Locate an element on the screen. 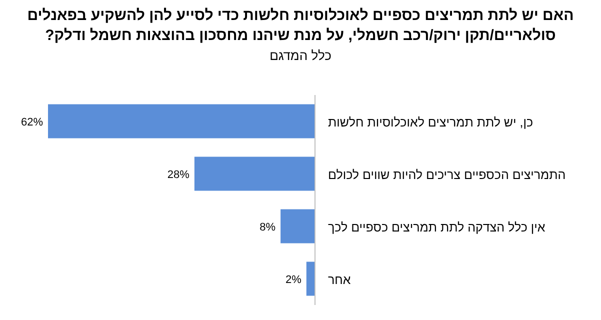 Image resolution: width=601 pixels, height=320 pixels. subtitle: כלל המדגם is located at coordinates (300, 55).